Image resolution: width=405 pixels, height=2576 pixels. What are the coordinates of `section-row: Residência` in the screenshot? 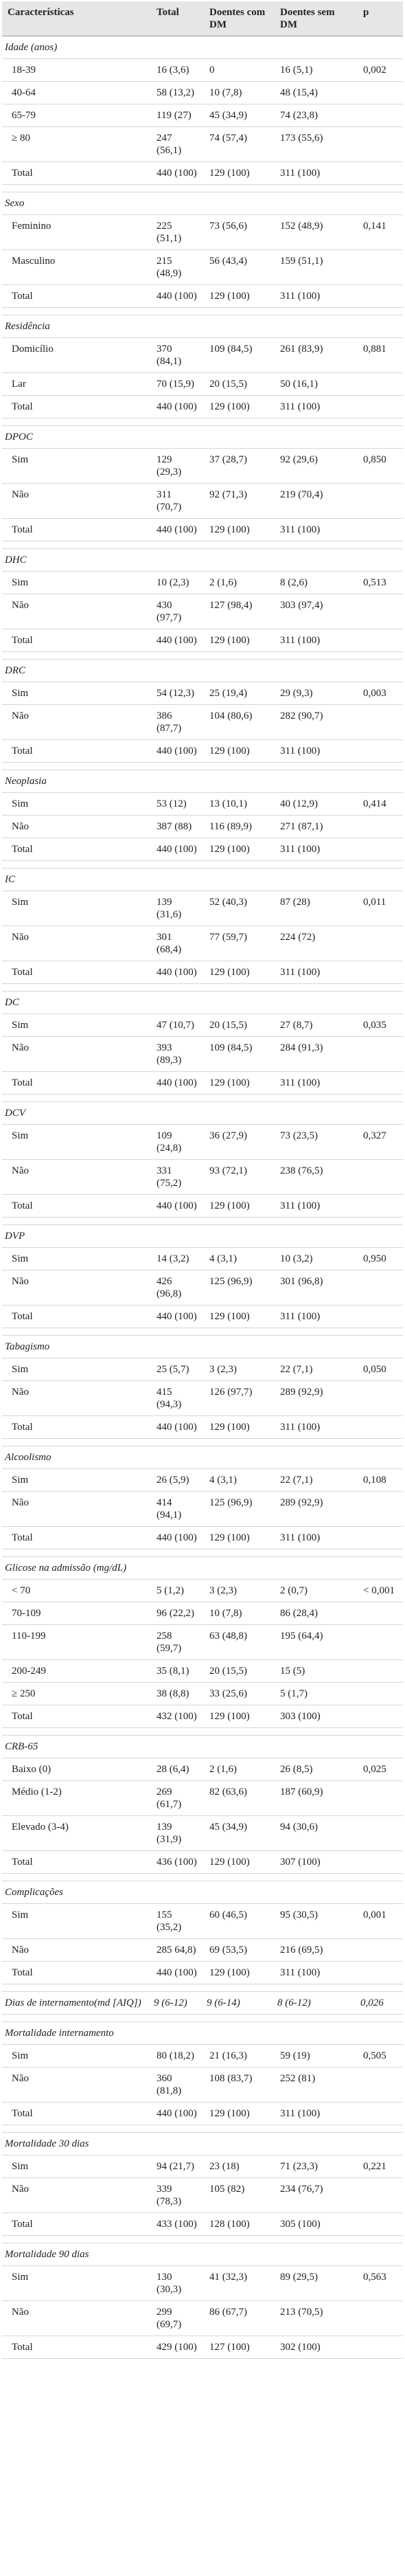 It's located at (202, 326).